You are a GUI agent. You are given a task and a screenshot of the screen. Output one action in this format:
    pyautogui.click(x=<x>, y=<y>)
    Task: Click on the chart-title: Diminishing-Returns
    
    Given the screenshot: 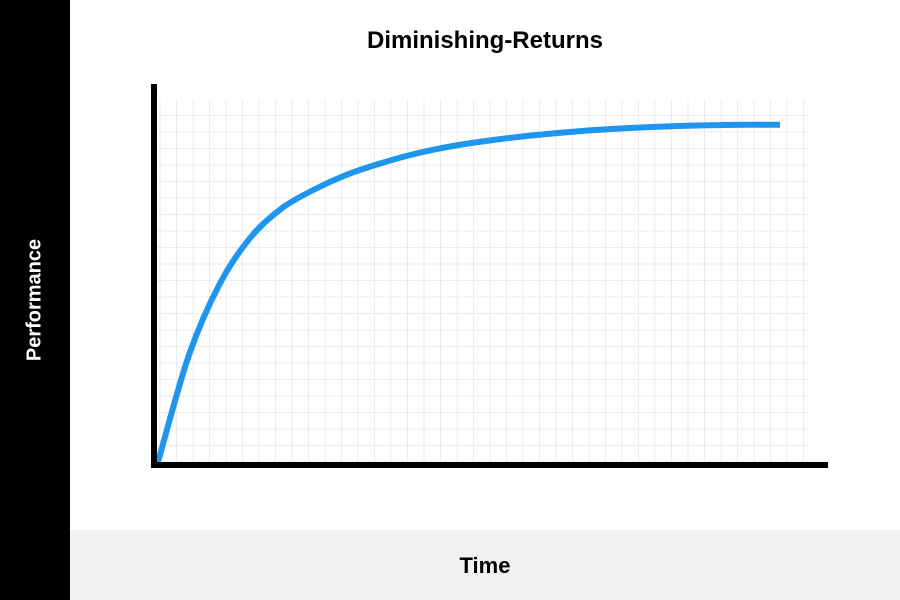 What is the action you would take?
    pyautogui.click(x=484, y=40)
    